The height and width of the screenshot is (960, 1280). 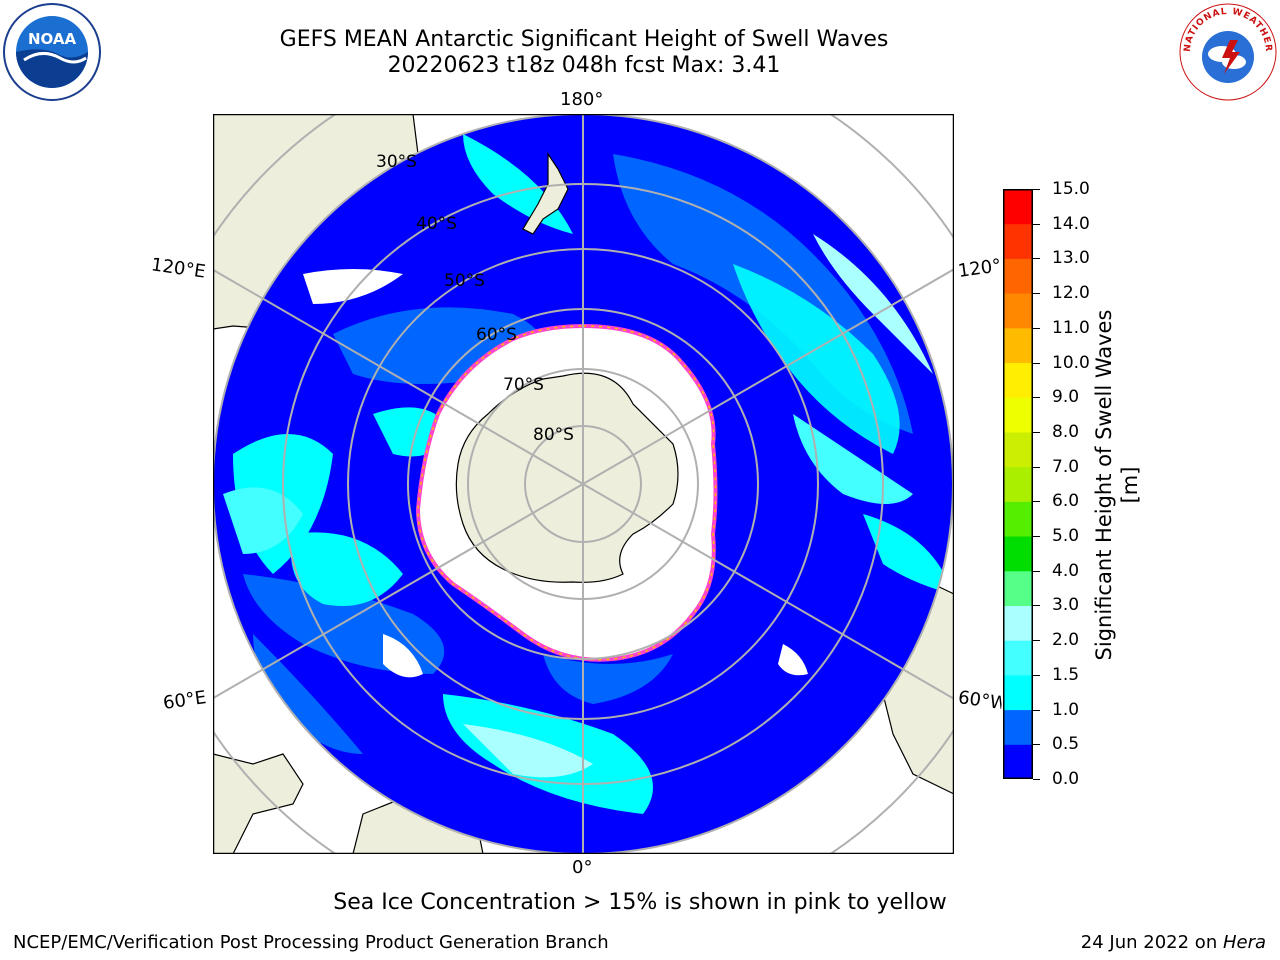 I want to click on lon-label-60w: 60°W, so click(x=980, y=700).